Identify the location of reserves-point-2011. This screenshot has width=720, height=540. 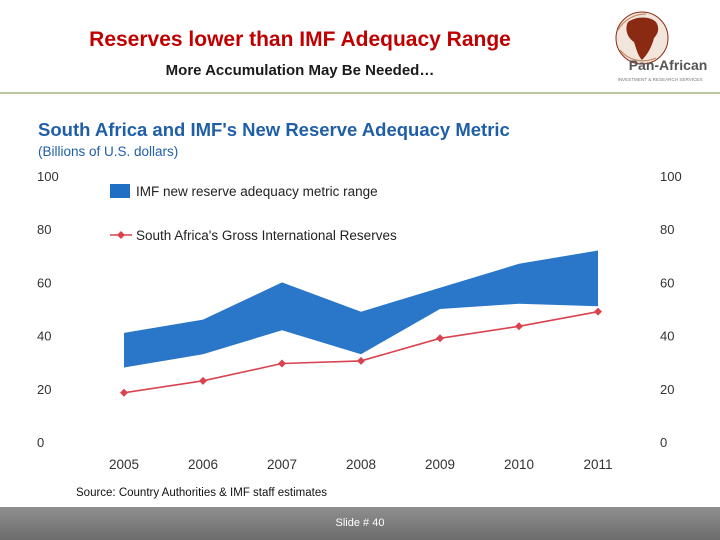
(598, 311).